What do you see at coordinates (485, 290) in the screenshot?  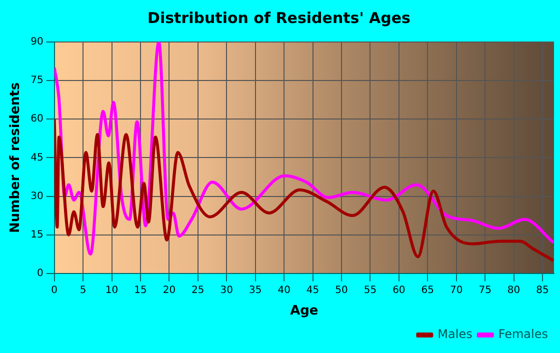 I see `x-tick-label: 75` at bounding box center [485, 290].